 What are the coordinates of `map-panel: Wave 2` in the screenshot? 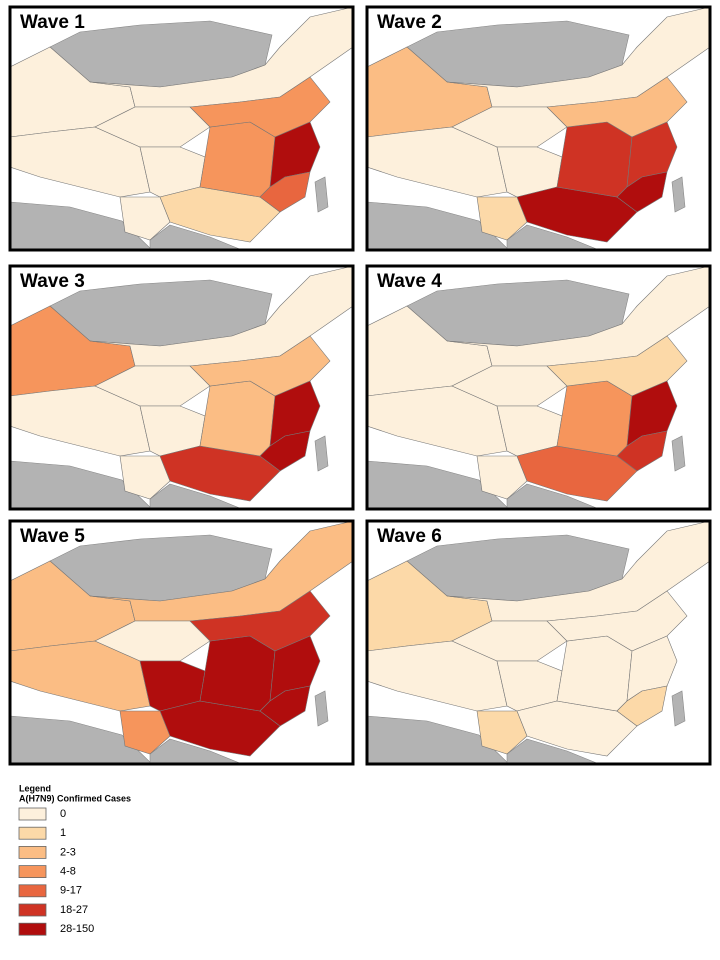 It's located at (538, 128).